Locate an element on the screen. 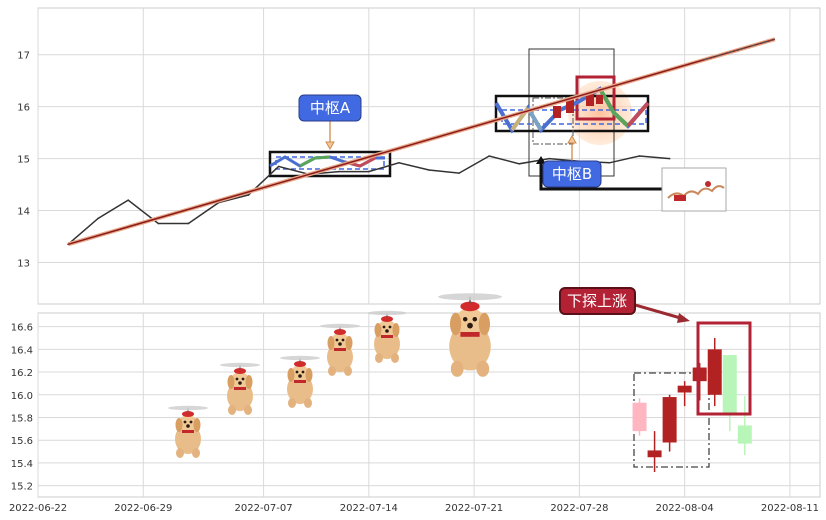  rise-annotation-arrow-head is located at coordinates (683, 318).